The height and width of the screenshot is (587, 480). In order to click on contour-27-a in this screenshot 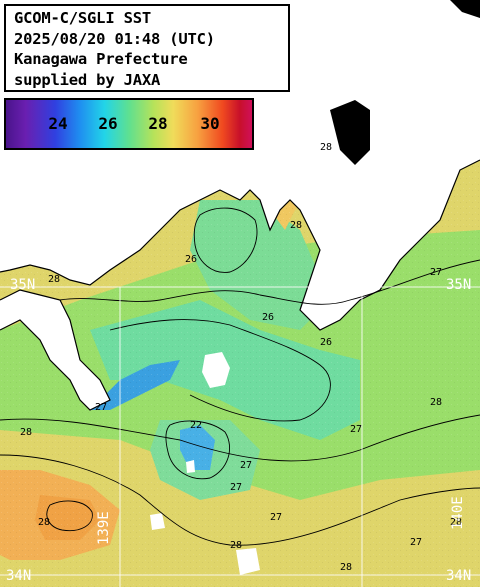, I will do `click(240, 438)`.